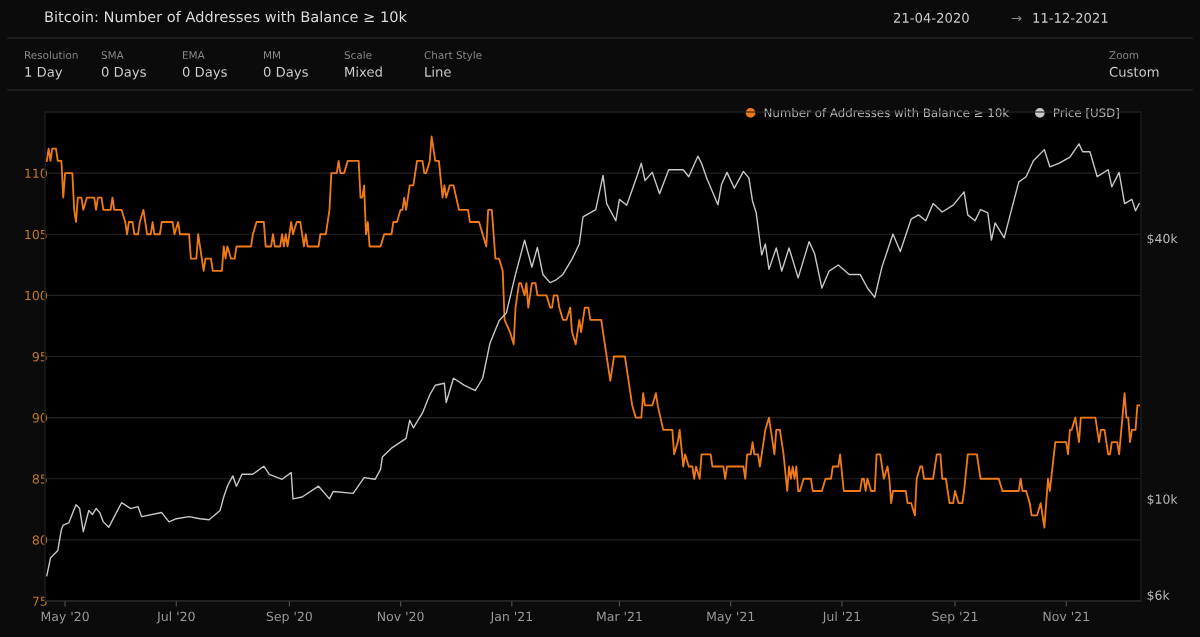 The image size is (1200, 637). What do you see at coordinates (731, 617) in the screenshot?
I see `x-tick-label: May '21` at bounding box center [731, 617].